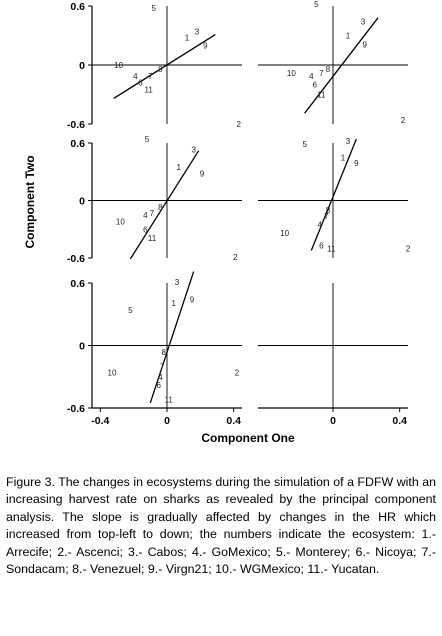  What do you see at coordinates (76, 259) in the screenshot?
I see `panel-middle-left-ytick-label: -0.6` at bounding box center [76, 259].